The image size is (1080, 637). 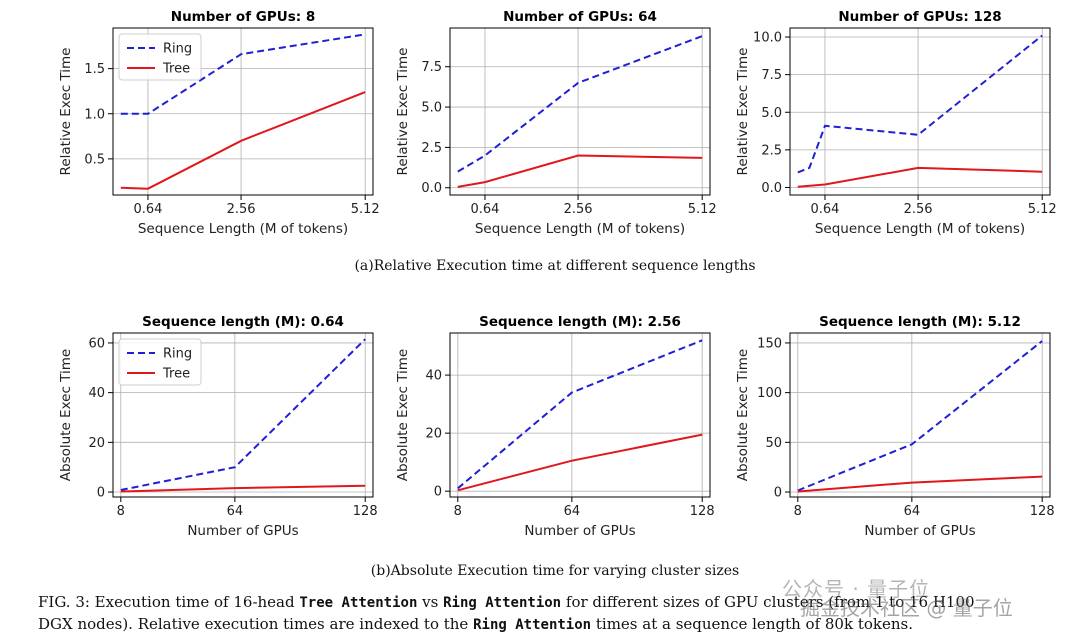 What do you see at coordinates (176, 374) in the screenshot?
I see `legend-tree-label: Tree` at bounding box center [176, 374].